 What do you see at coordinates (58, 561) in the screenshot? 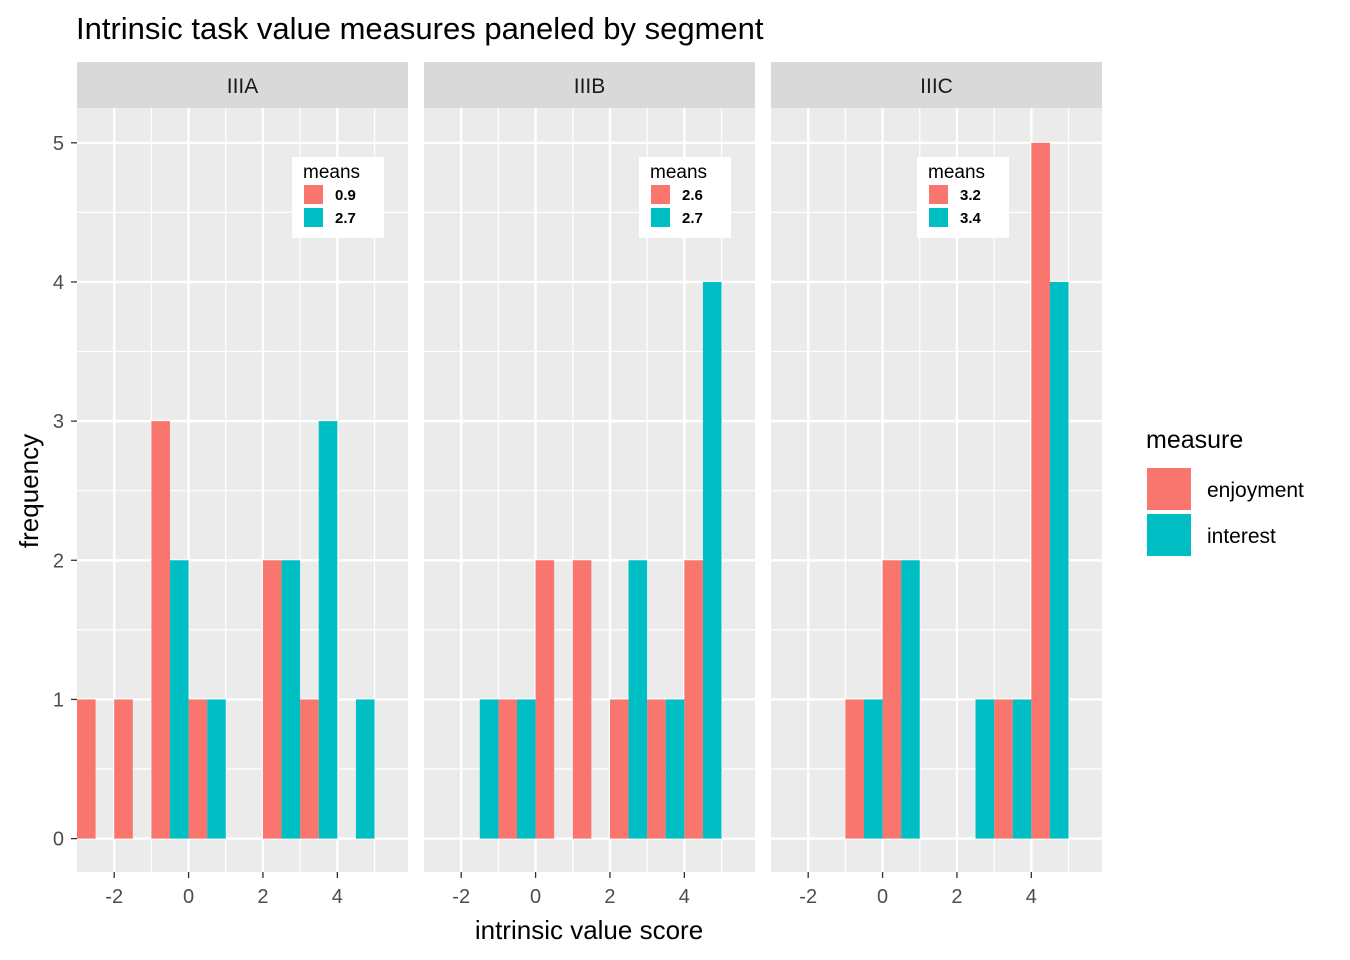
I see `y-tick-label: 2` at bounding box center [58, 561].